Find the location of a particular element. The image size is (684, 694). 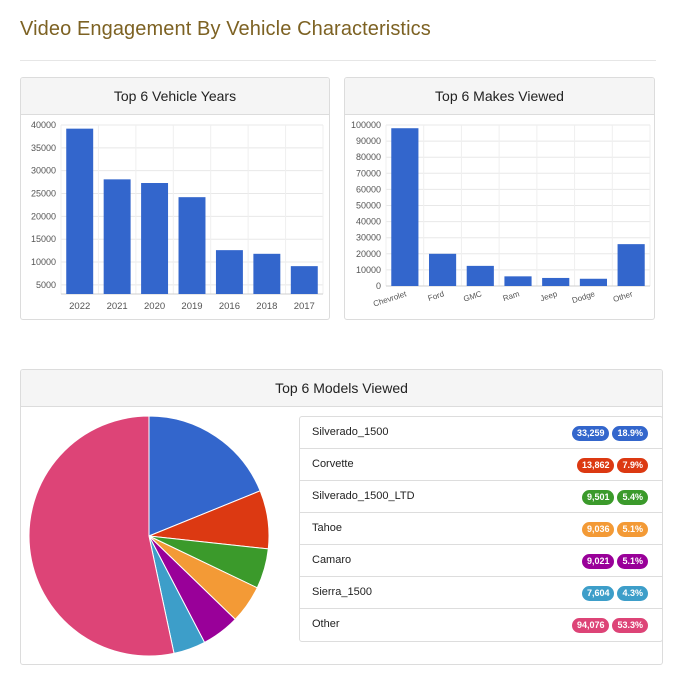

percent-badge: 7.9% is located at coordinates (632, 465).